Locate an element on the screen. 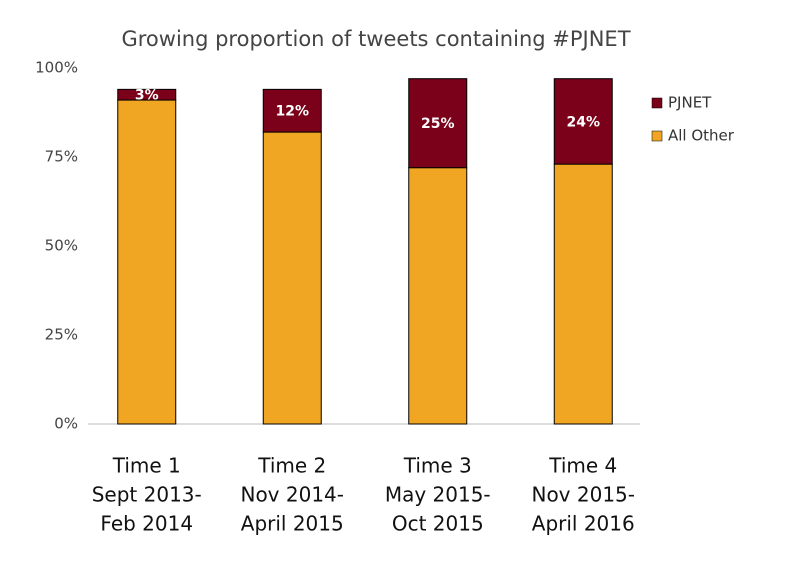 Image resolution: width=788 pixels, height=572 pixels. legend-label: PJNET is located at coordinates (690, 103).